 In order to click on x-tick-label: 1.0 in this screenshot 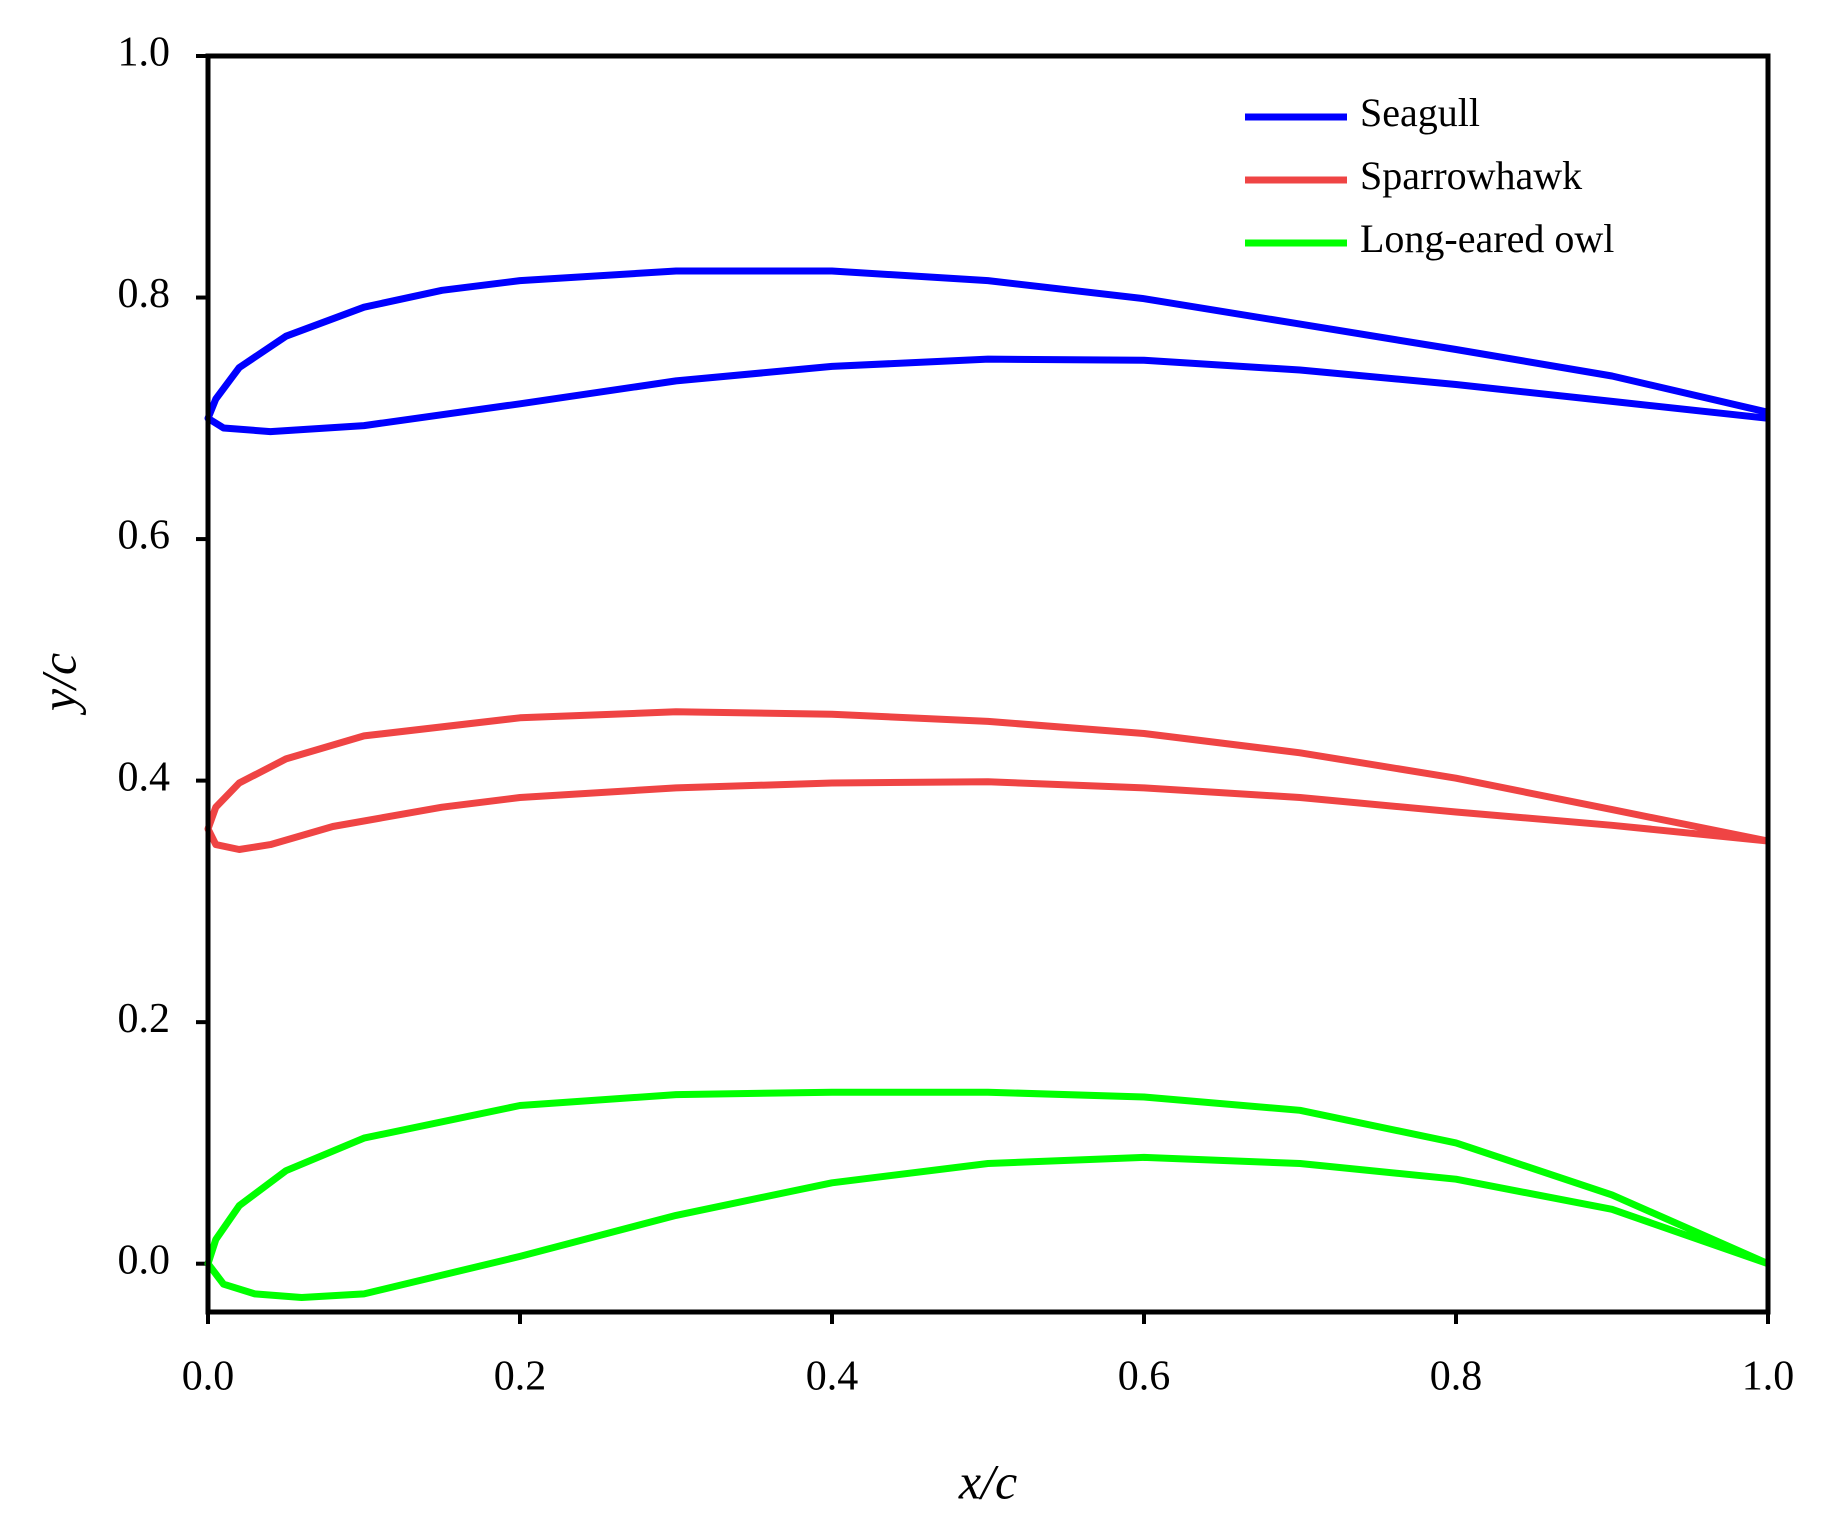, I will do `click(1768, 1377)`.